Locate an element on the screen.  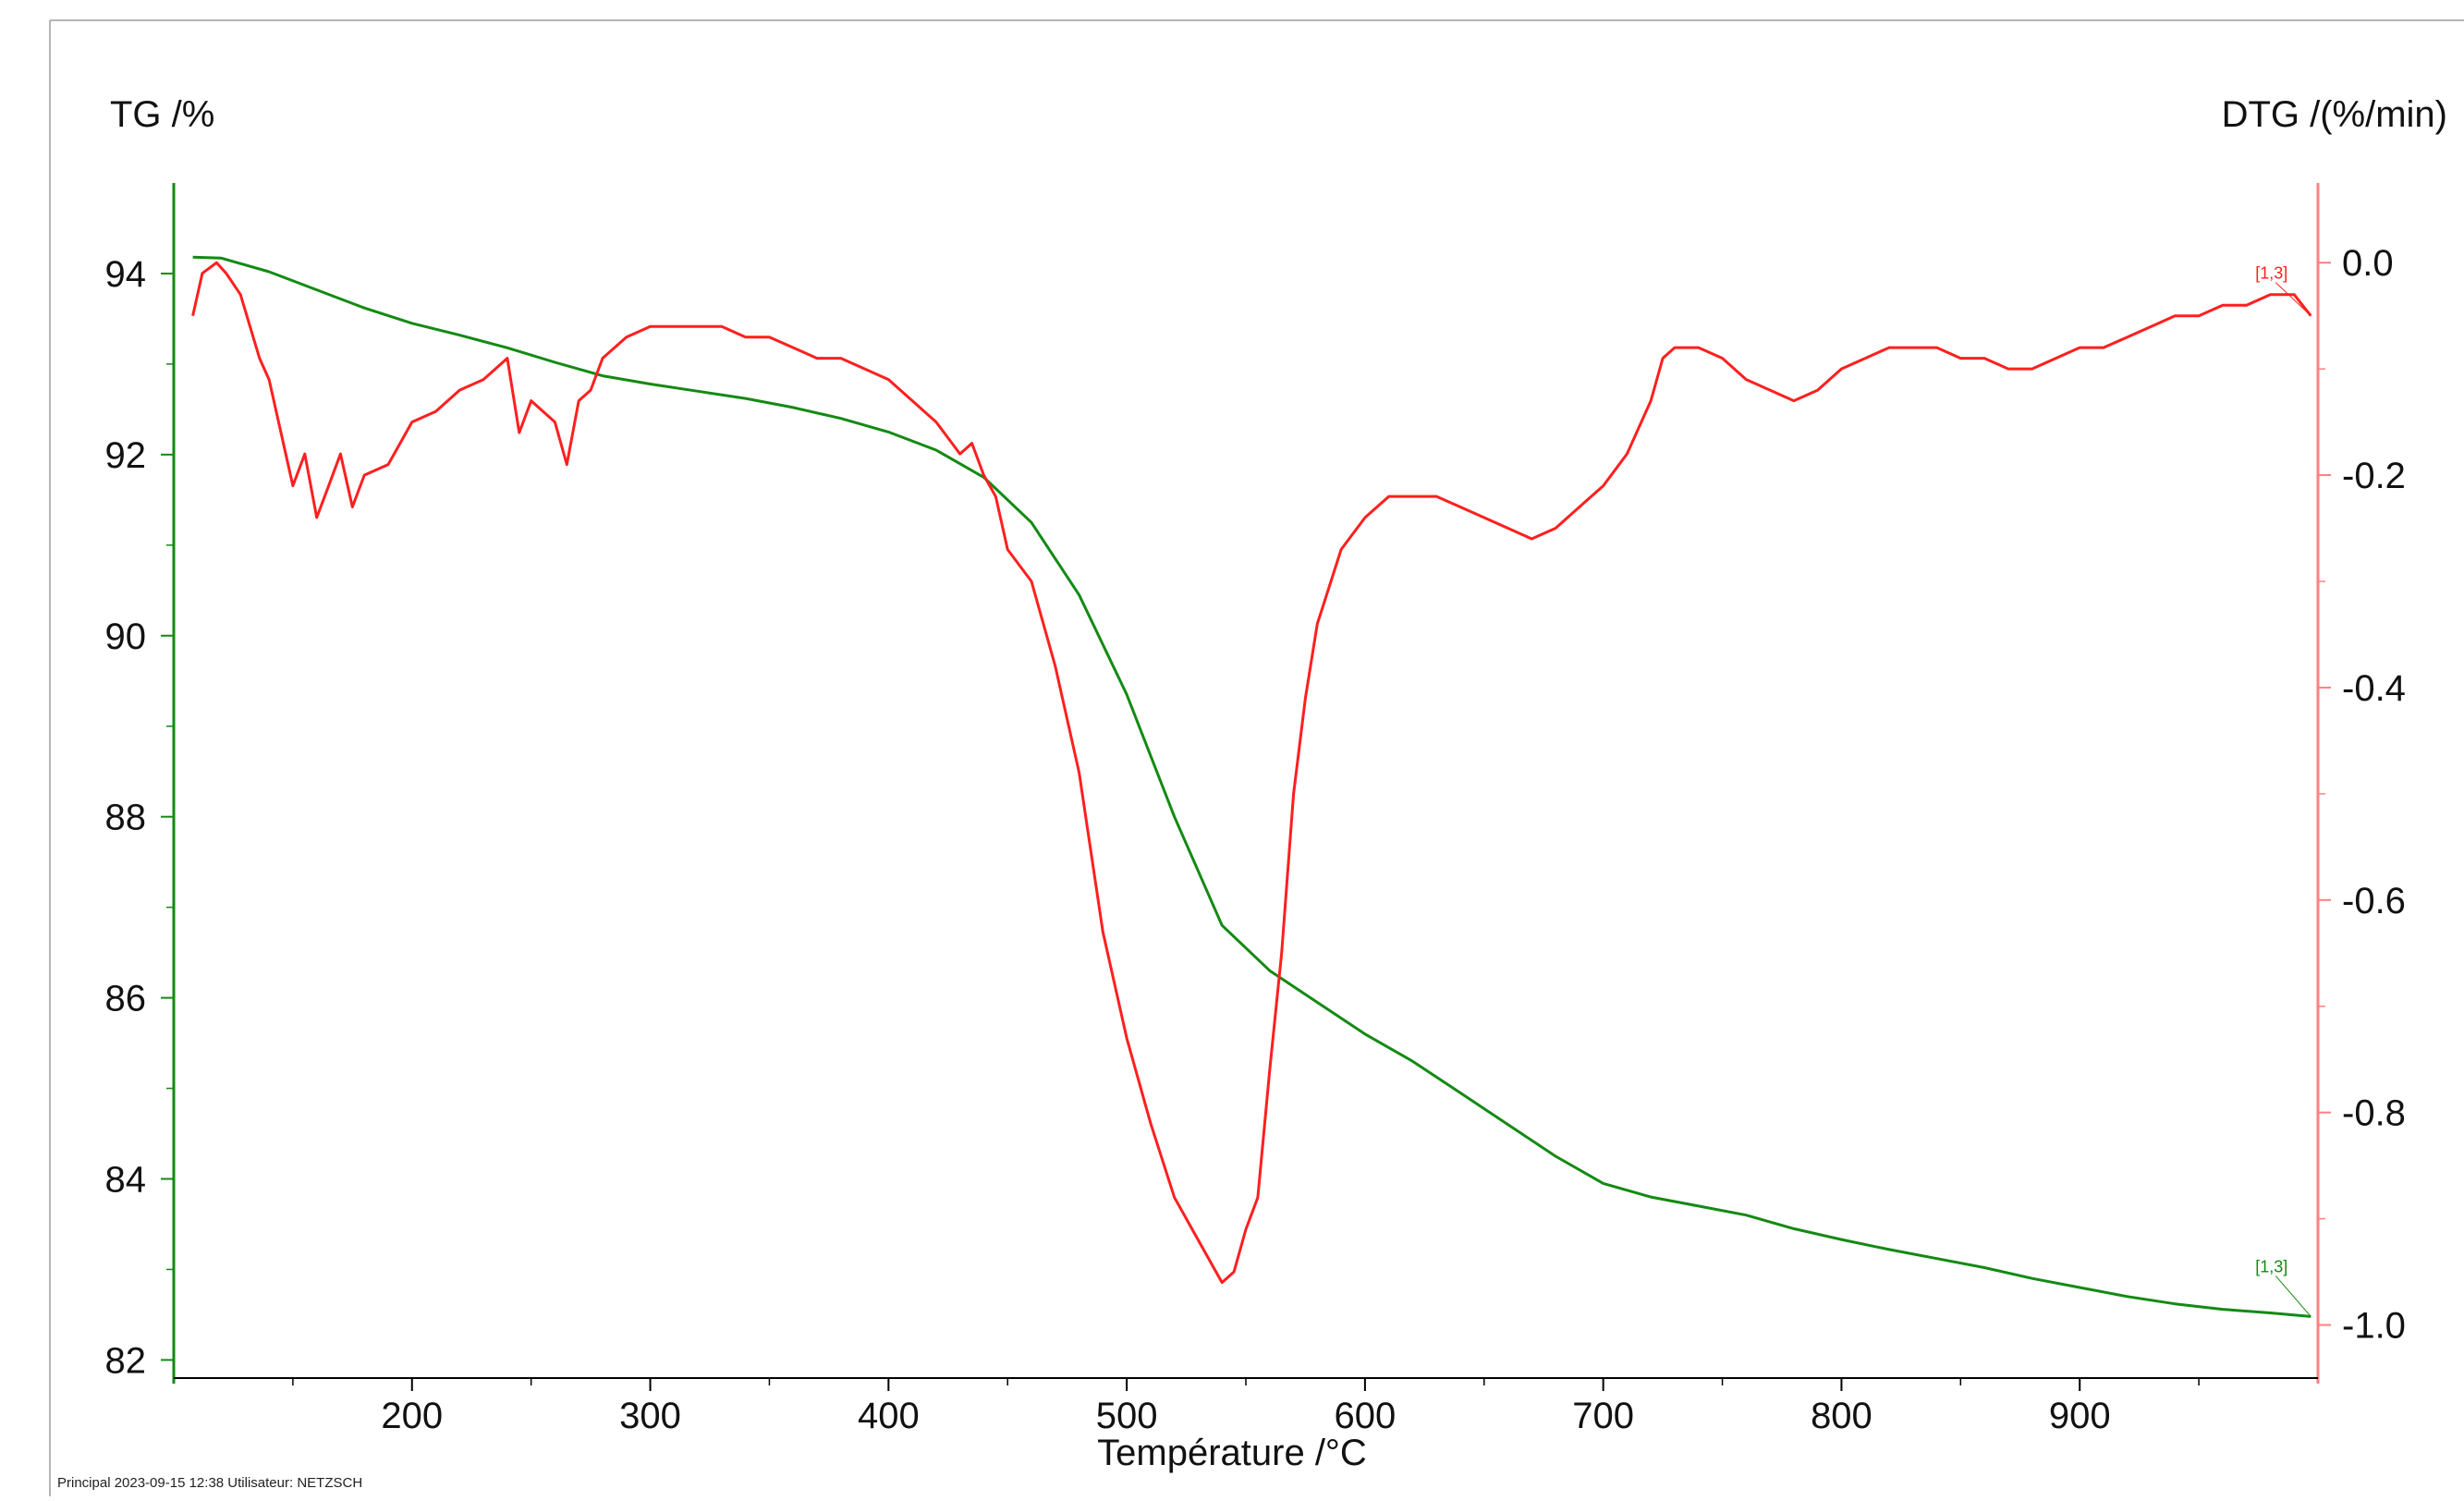
left-axis-title: TG /% is located at coordinates (162, 115).